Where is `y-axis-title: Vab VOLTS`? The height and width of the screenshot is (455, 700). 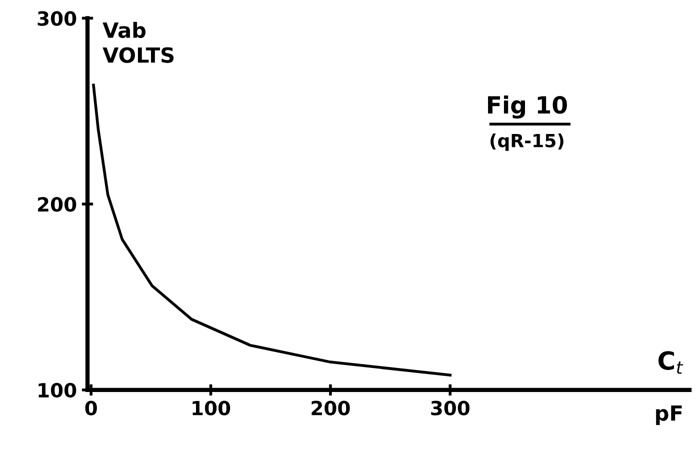
y-axis-title: Vab VOLTS is located at coordinates (138, 42).